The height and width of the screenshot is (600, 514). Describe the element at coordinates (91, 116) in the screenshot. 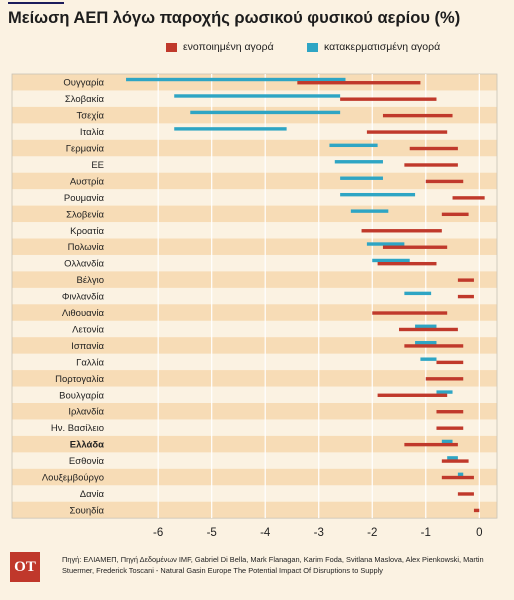

I see `category-label: Τσεχία` at that location.